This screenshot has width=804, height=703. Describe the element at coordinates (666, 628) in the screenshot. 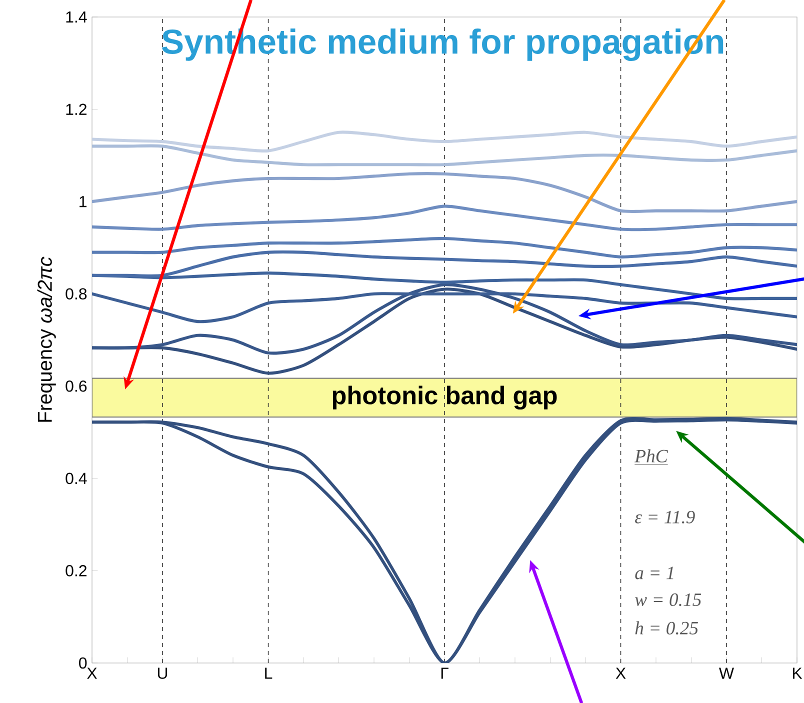

I see `annotation: h = 0.25` at that location.